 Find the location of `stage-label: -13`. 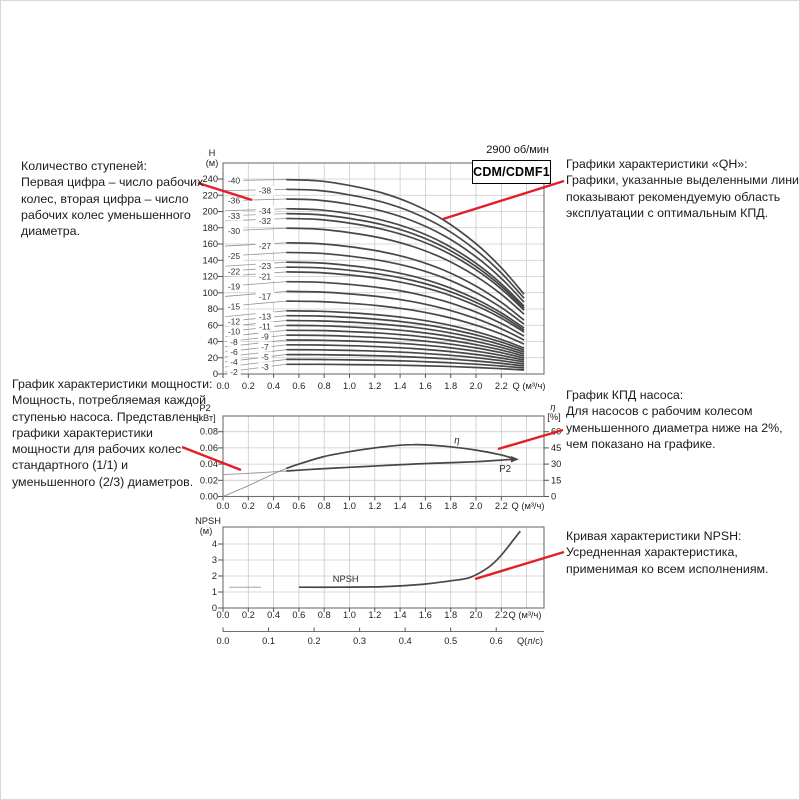

stage-label: -13 is located at coordinates (265, 317).